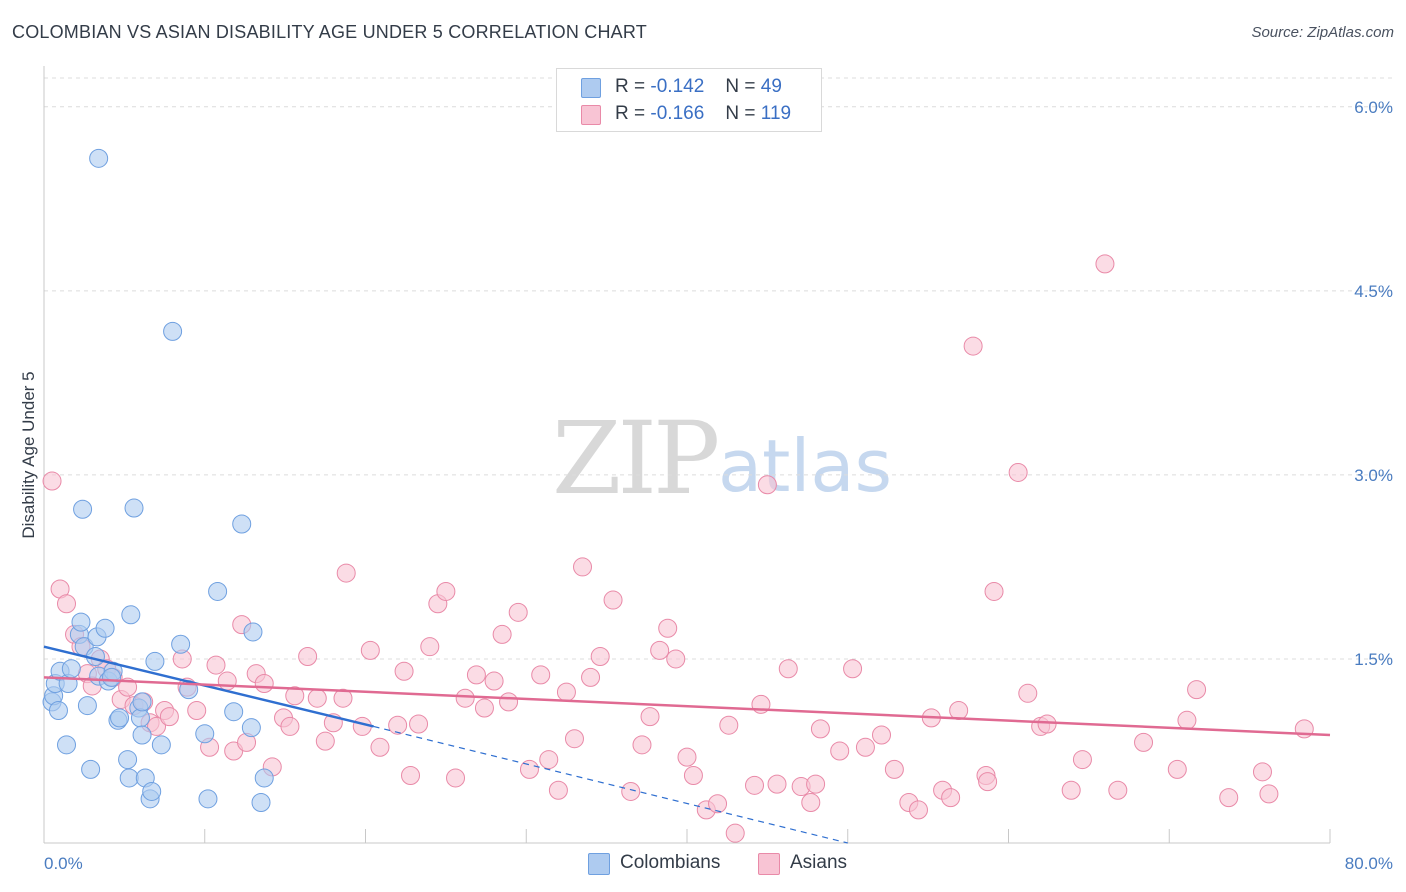 The width and height of the screenshot is (1406, 892). I want to click on legend-swatch-colombians, so click(591, 88).